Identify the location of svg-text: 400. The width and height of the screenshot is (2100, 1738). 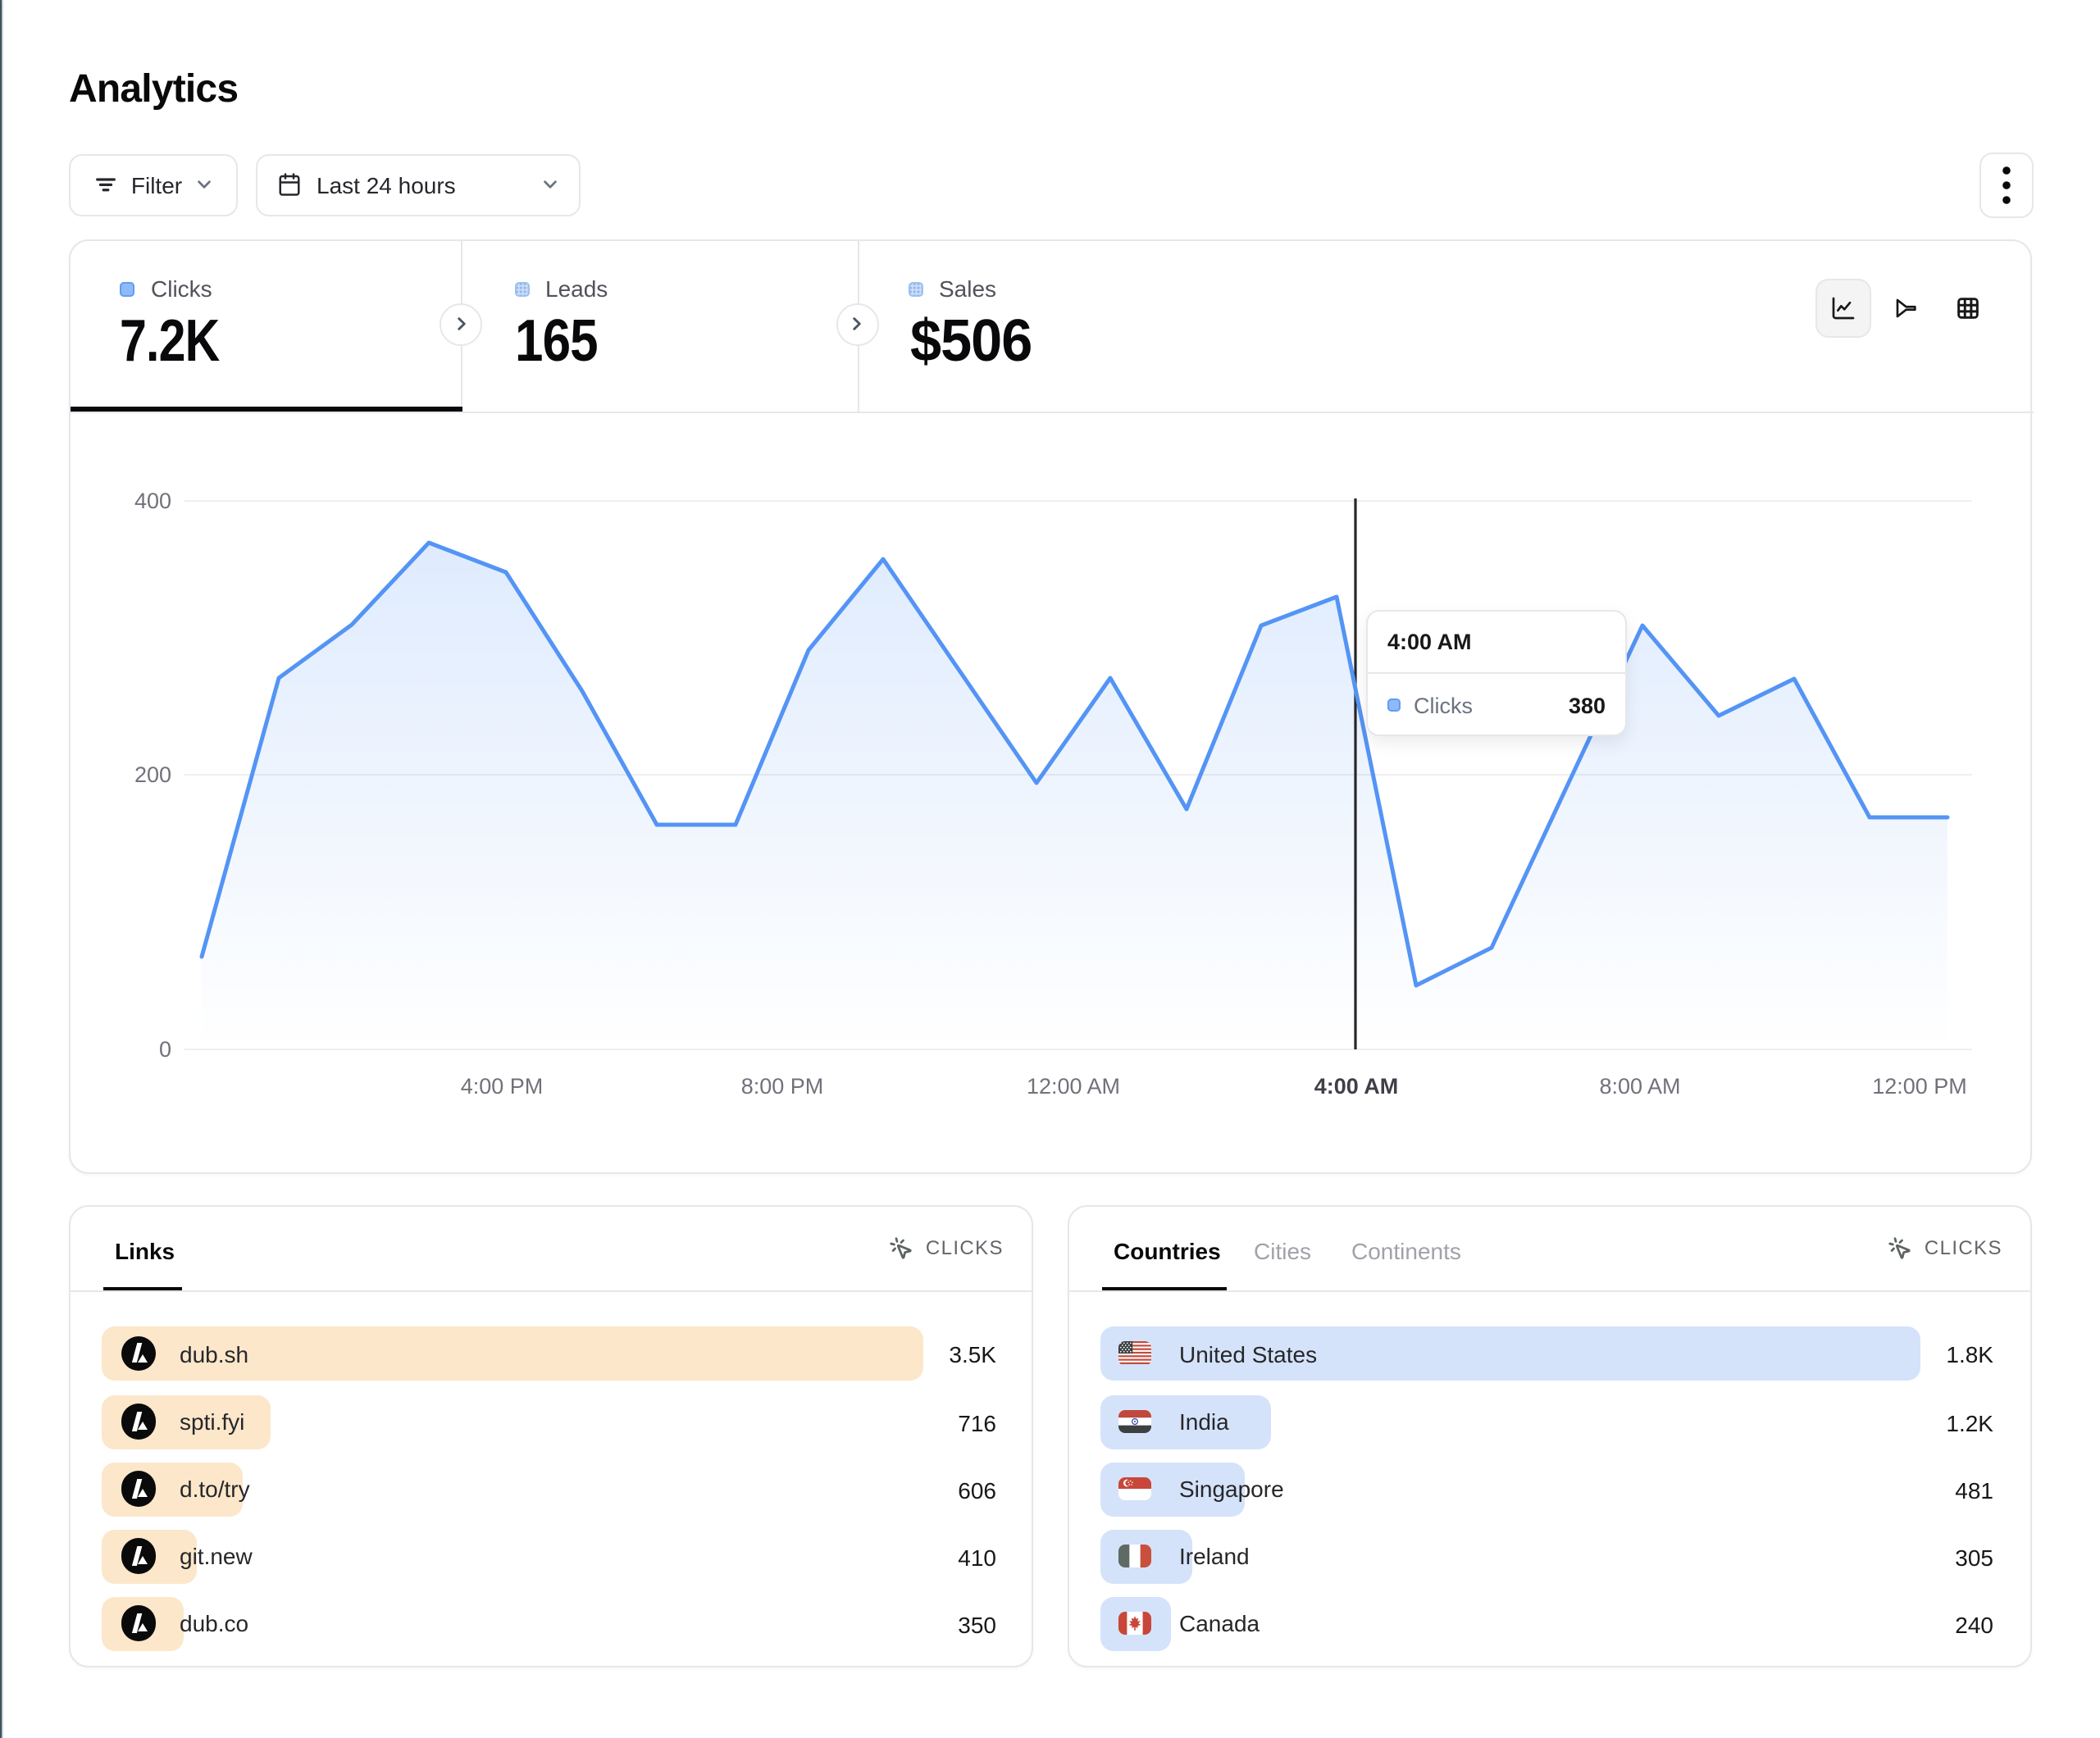
(152, 500).